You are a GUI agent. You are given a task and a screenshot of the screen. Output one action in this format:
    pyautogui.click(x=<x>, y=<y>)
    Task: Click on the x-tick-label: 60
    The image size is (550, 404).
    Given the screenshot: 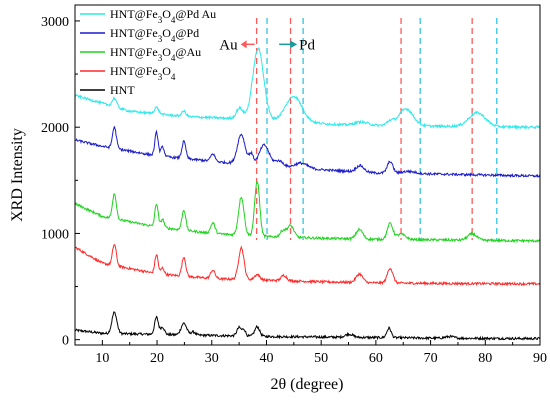 What is the action you would take?
    pyautogui.click(x=376, y=358)
    